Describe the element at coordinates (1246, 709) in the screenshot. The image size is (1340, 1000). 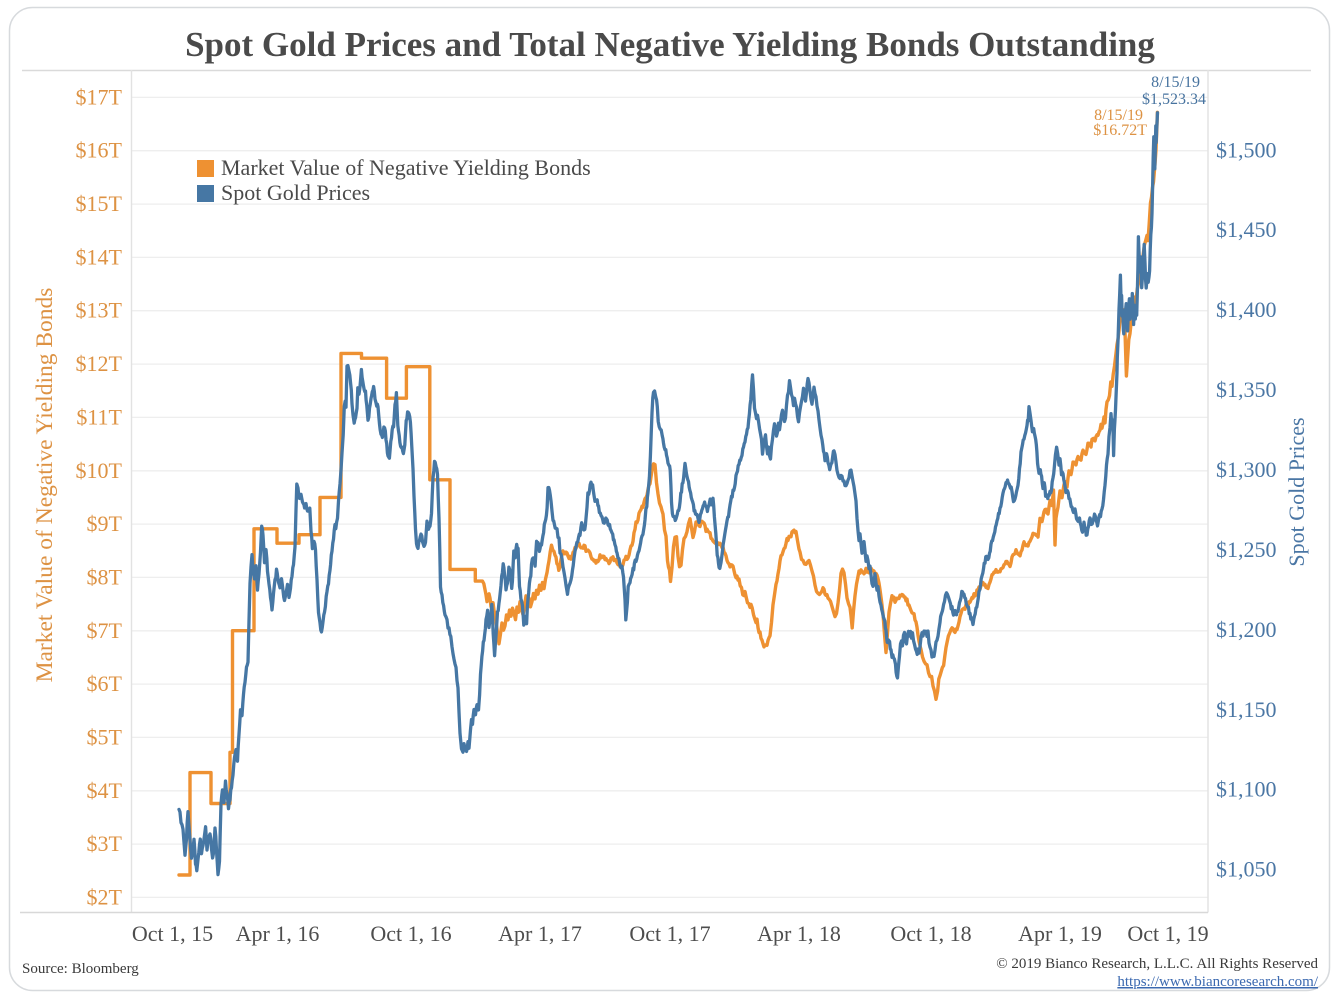
I see `svg-text: $1,150` at that location.